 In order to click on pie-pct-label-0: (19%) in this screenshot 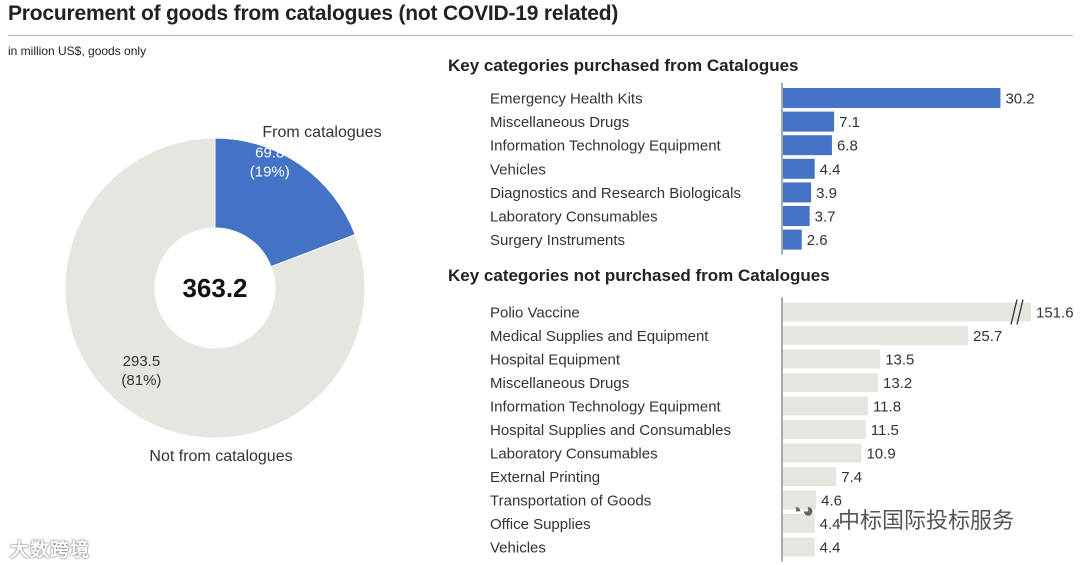, I will do `click(270, 172)`.